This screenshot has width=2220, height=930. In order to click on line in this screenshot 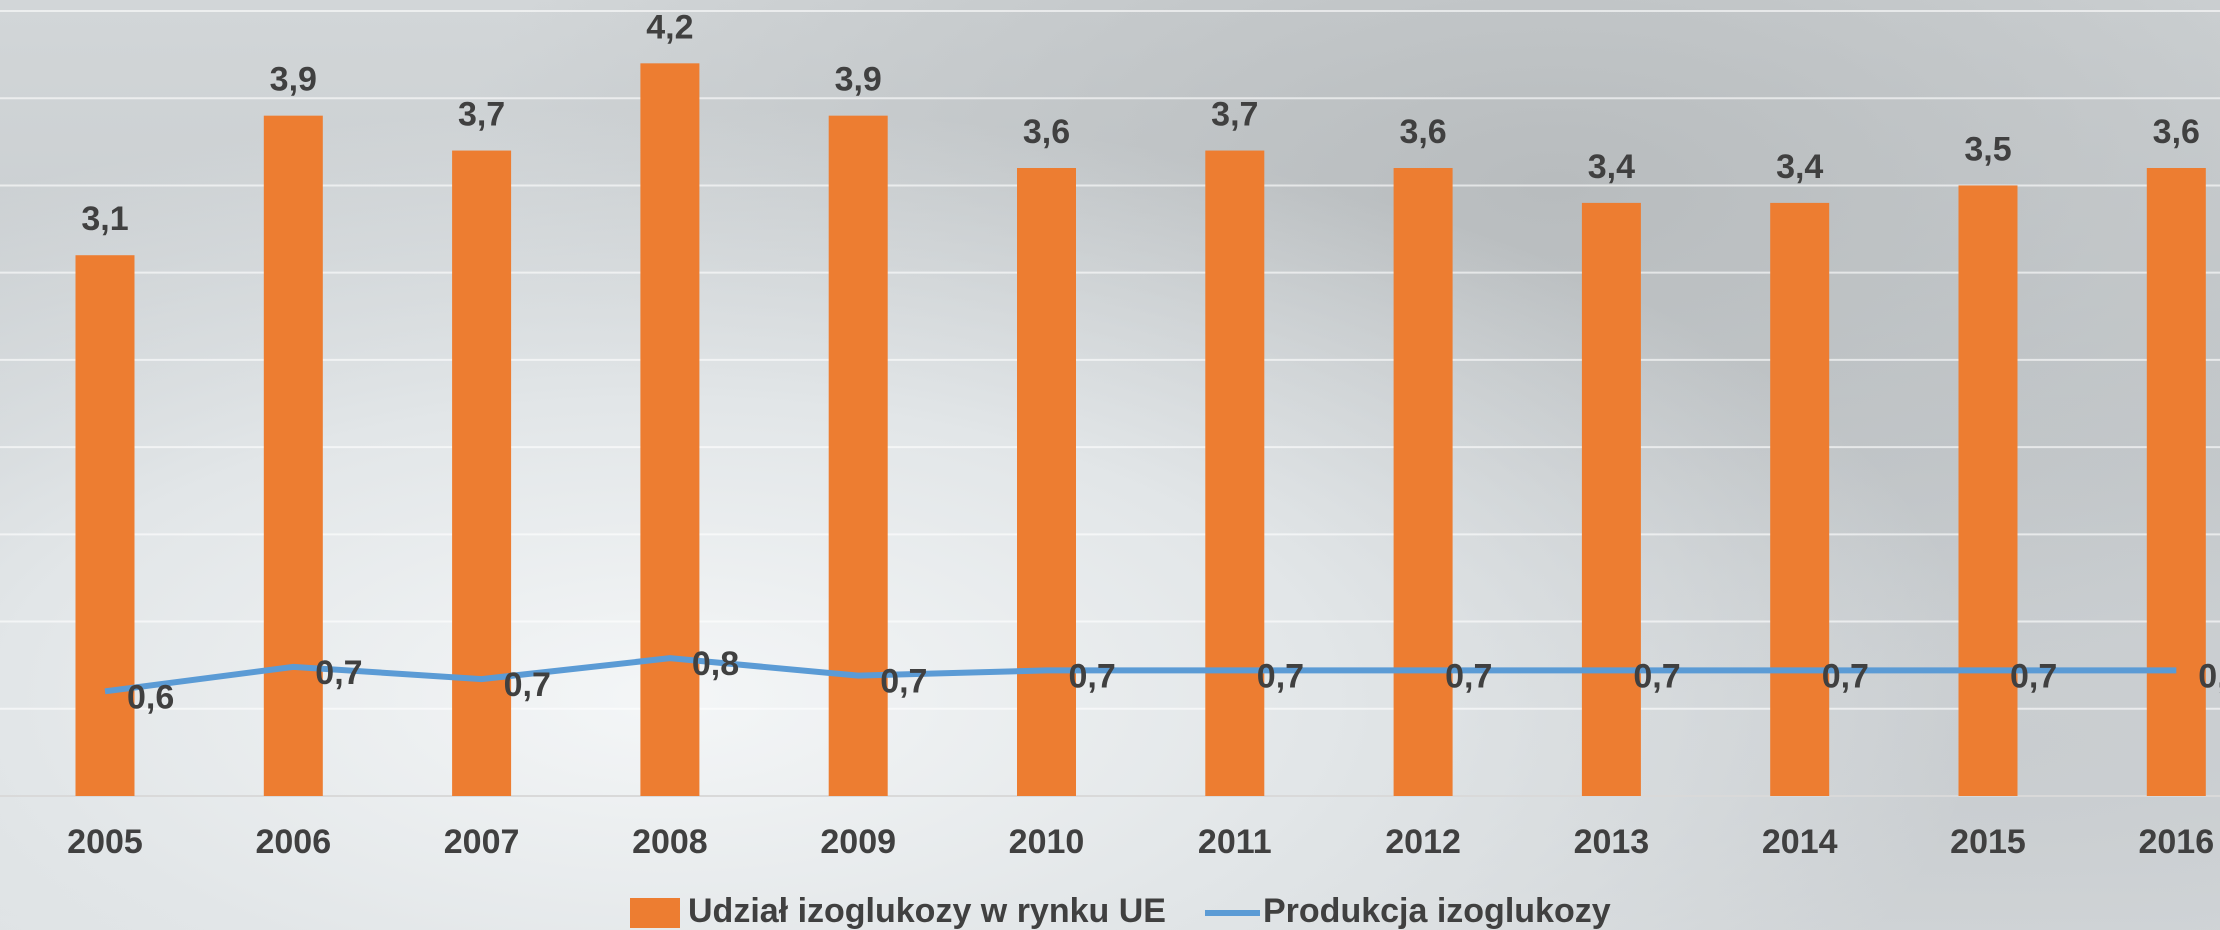, I will do `click(1140, 675)`.